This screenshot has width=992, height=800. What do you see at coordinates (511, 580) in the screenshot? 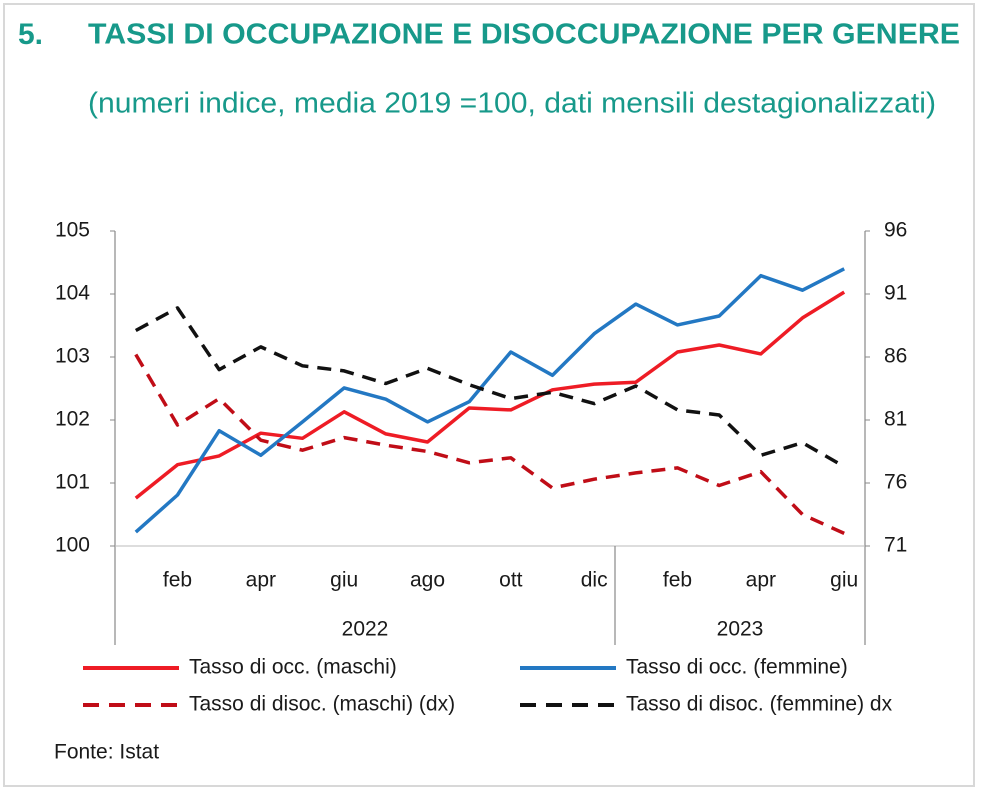
I see `x-tick-label: ott` at bounding box center [511, 580].